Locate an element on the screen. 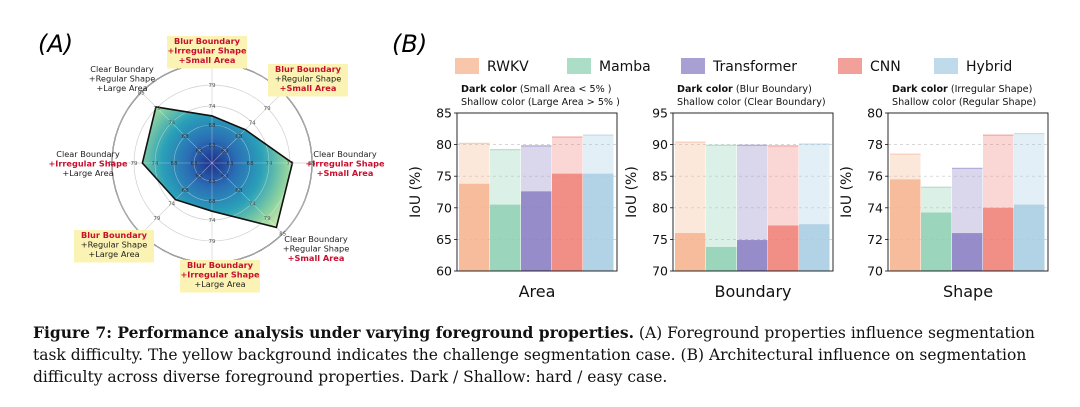  dark-color-desc: (Small Area < 5% ) is located at coordinates (564, 89).